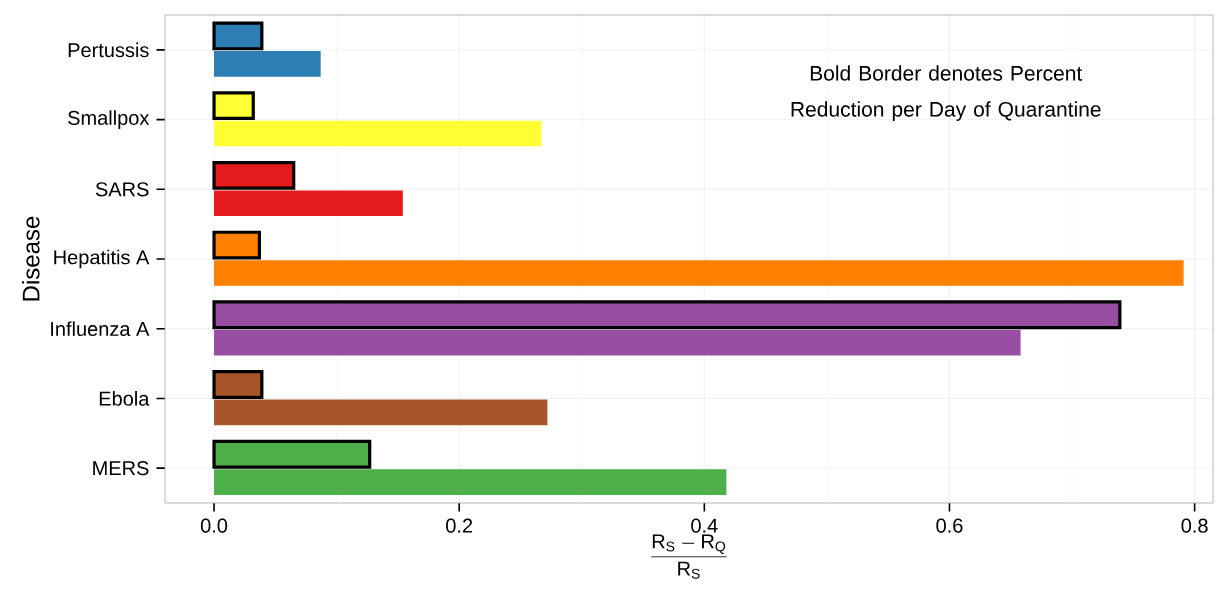  Describe the element at coordinates (214, 525) in the screenshot. I see `x-tick-label: 0.0` at that location.